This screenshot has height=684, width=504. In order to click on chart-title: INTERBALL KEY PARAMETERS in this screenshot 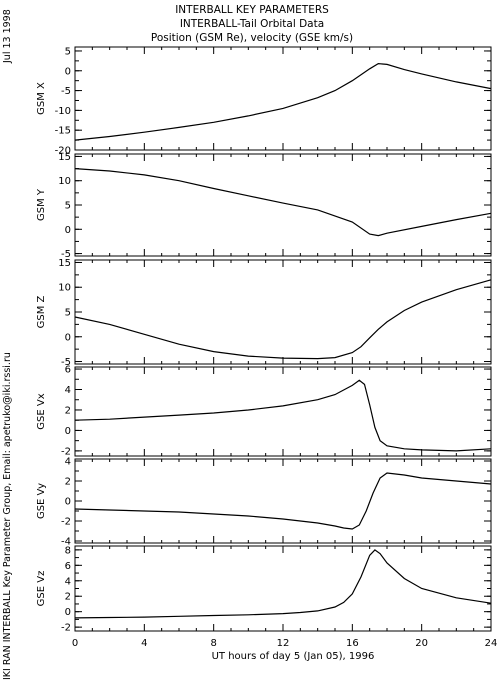, I will do `click(252, 10)`.